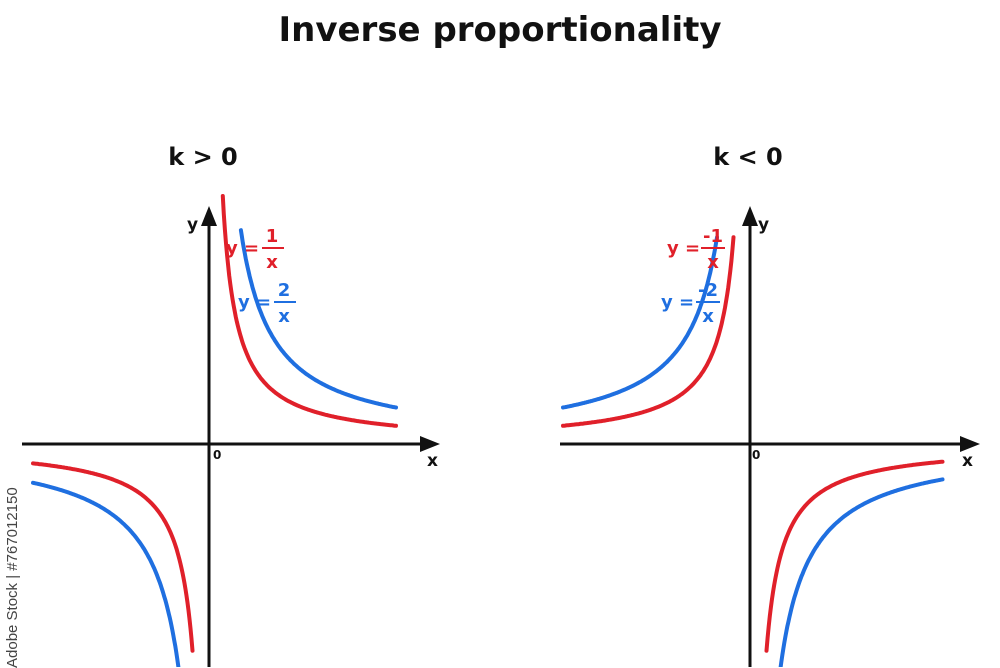 Image resolution: width=1000 pixels, height=668 pixels. Describe the element at coordinates (272, 236) in the screenshot. I see `legend-numerator: 1` at that location.